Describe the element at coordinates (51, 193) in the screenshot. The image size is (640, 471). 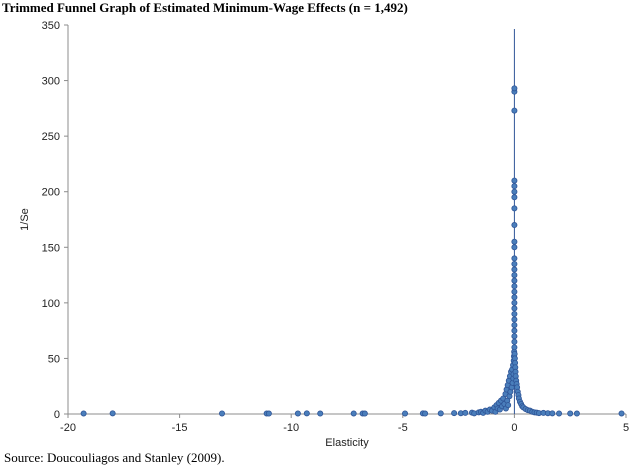
I see `y-tick-label: 200` at that location.